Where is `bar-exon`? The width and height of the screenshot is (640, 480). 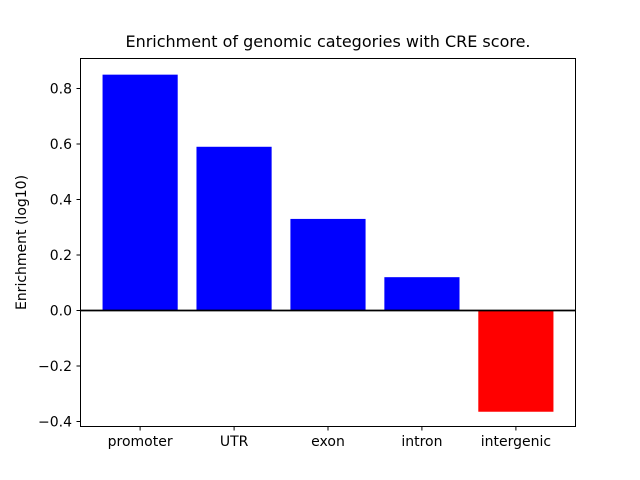 bar-exon is located at coordinates (328, 264).